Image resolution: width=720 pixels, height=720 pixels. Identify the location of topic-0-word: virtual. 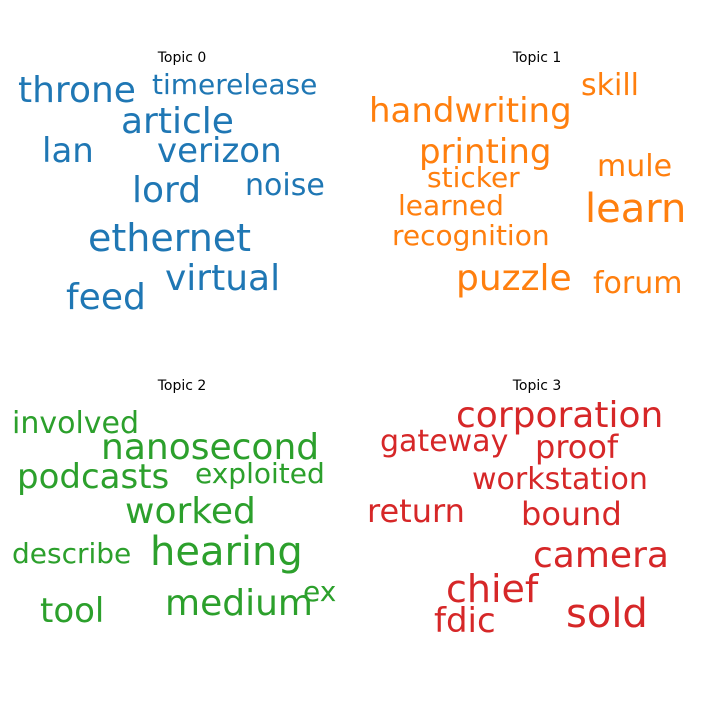
(223, 278).